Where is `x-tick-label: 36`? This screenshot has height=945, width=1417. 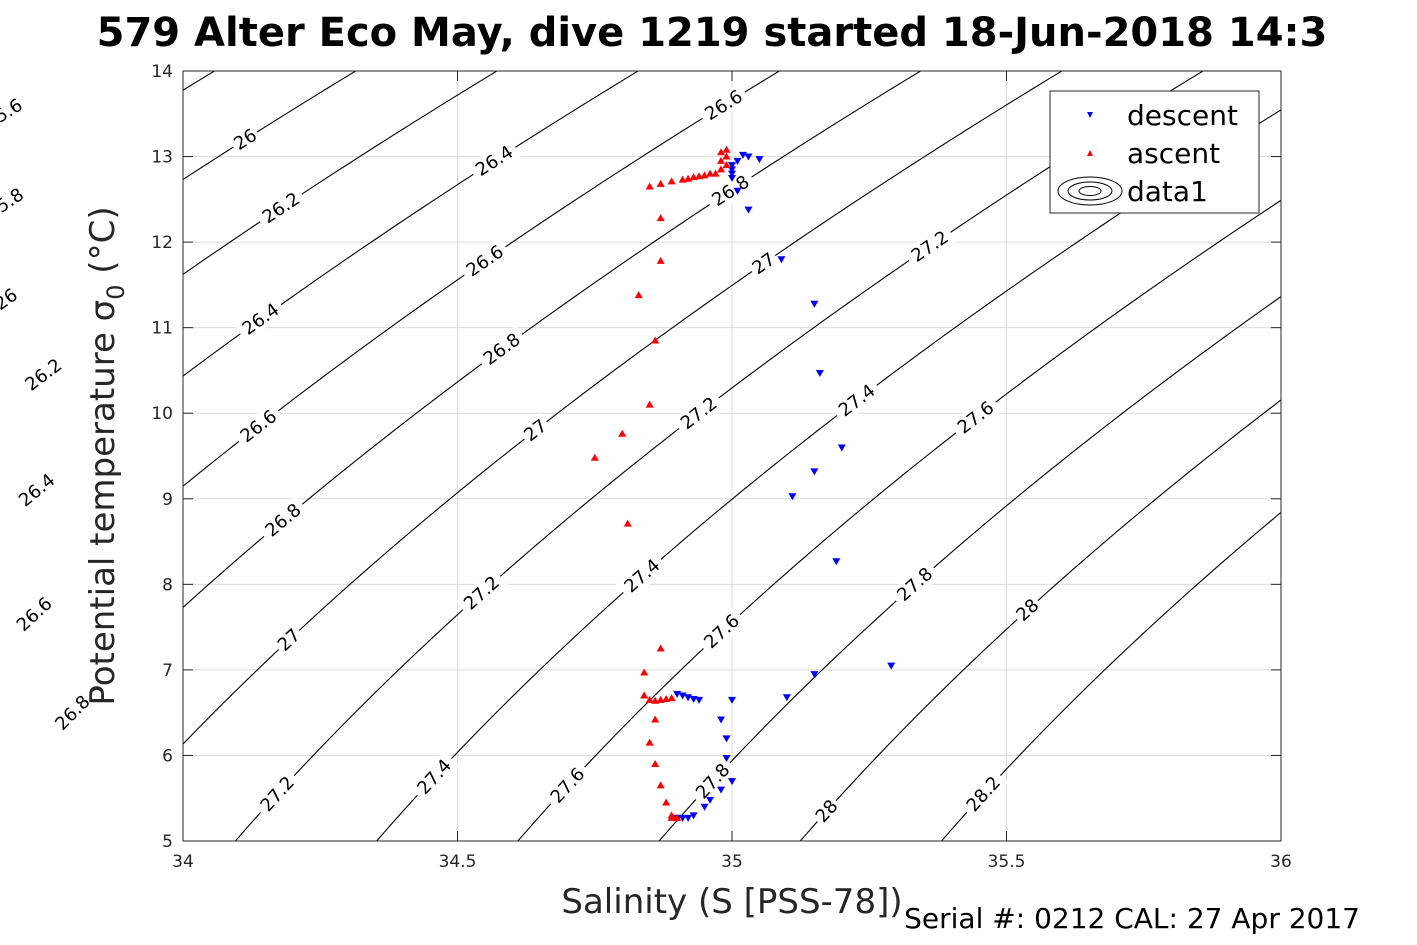
x-tick-label: 36 is located at coordinates (1281, 862).